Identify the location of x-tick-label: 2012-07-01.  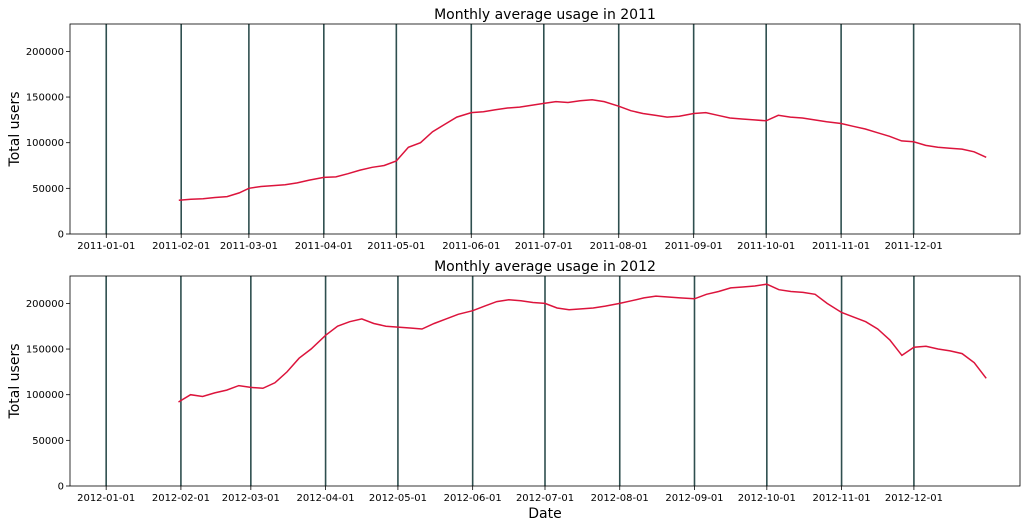
(545, 498).